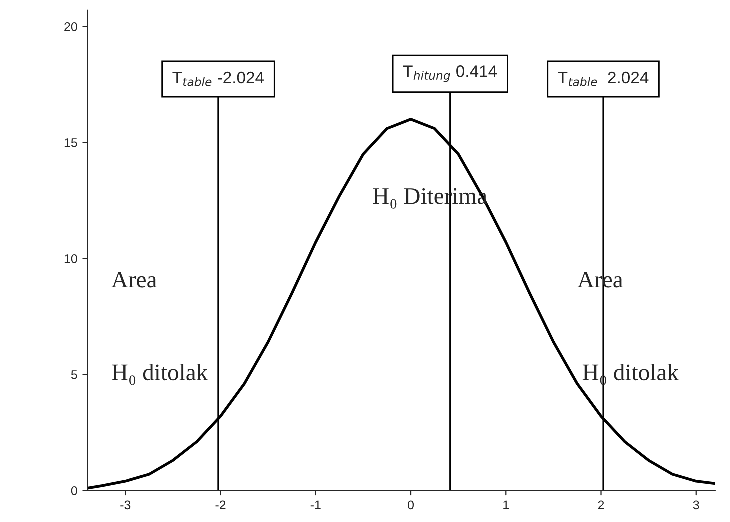 The width and height of the screenshot is (730, 522). What do you see at coordinates (315, 505) in the screenshot?
I see `x-tick-label: -1` at bounding box center [315, 505].